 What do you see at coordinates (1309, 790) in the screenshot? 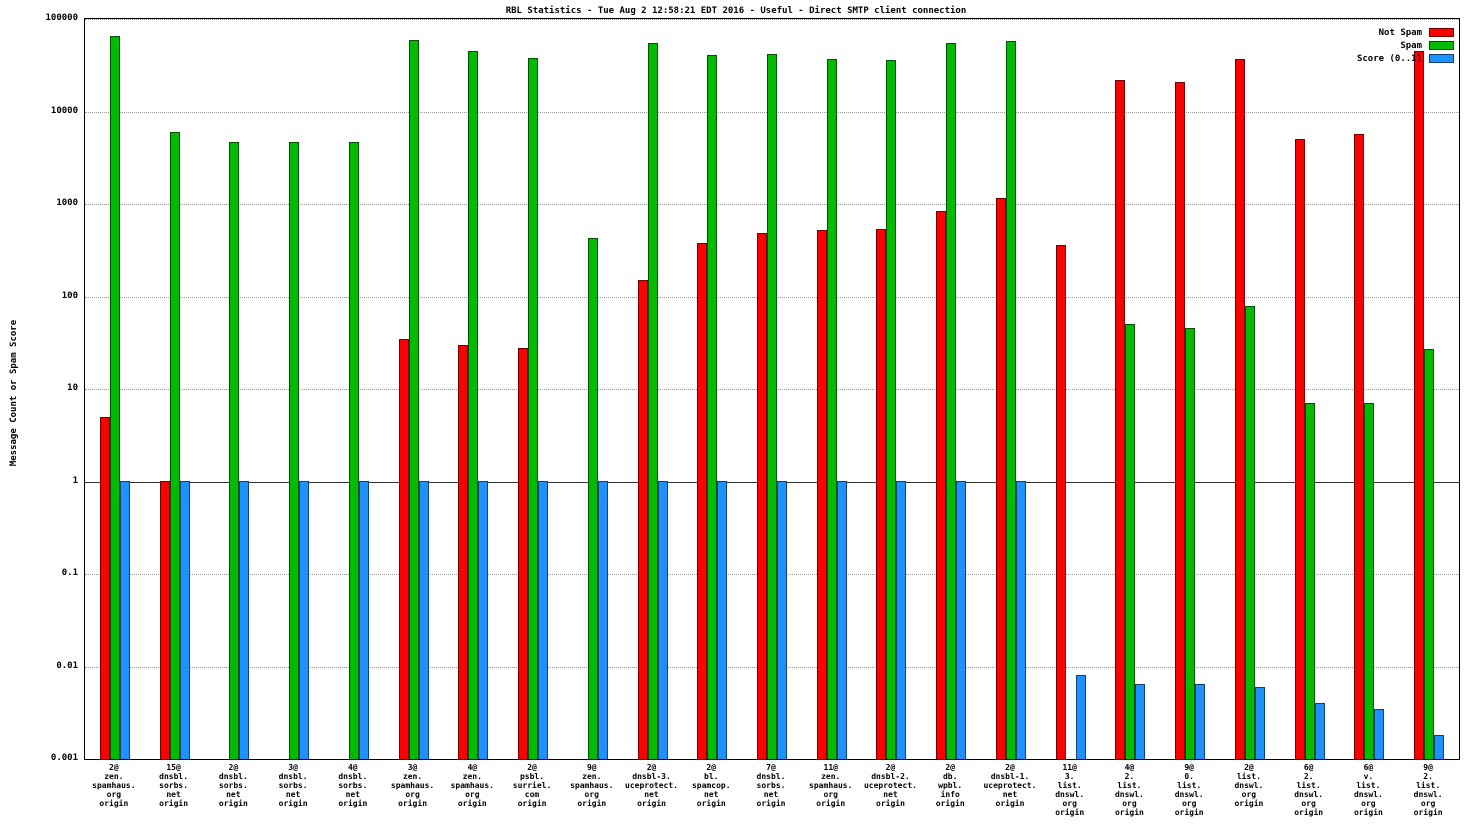
I see `x-tick-label: 6@ 2. list. dnswl. org origin` at bounding box center [1309, 790].